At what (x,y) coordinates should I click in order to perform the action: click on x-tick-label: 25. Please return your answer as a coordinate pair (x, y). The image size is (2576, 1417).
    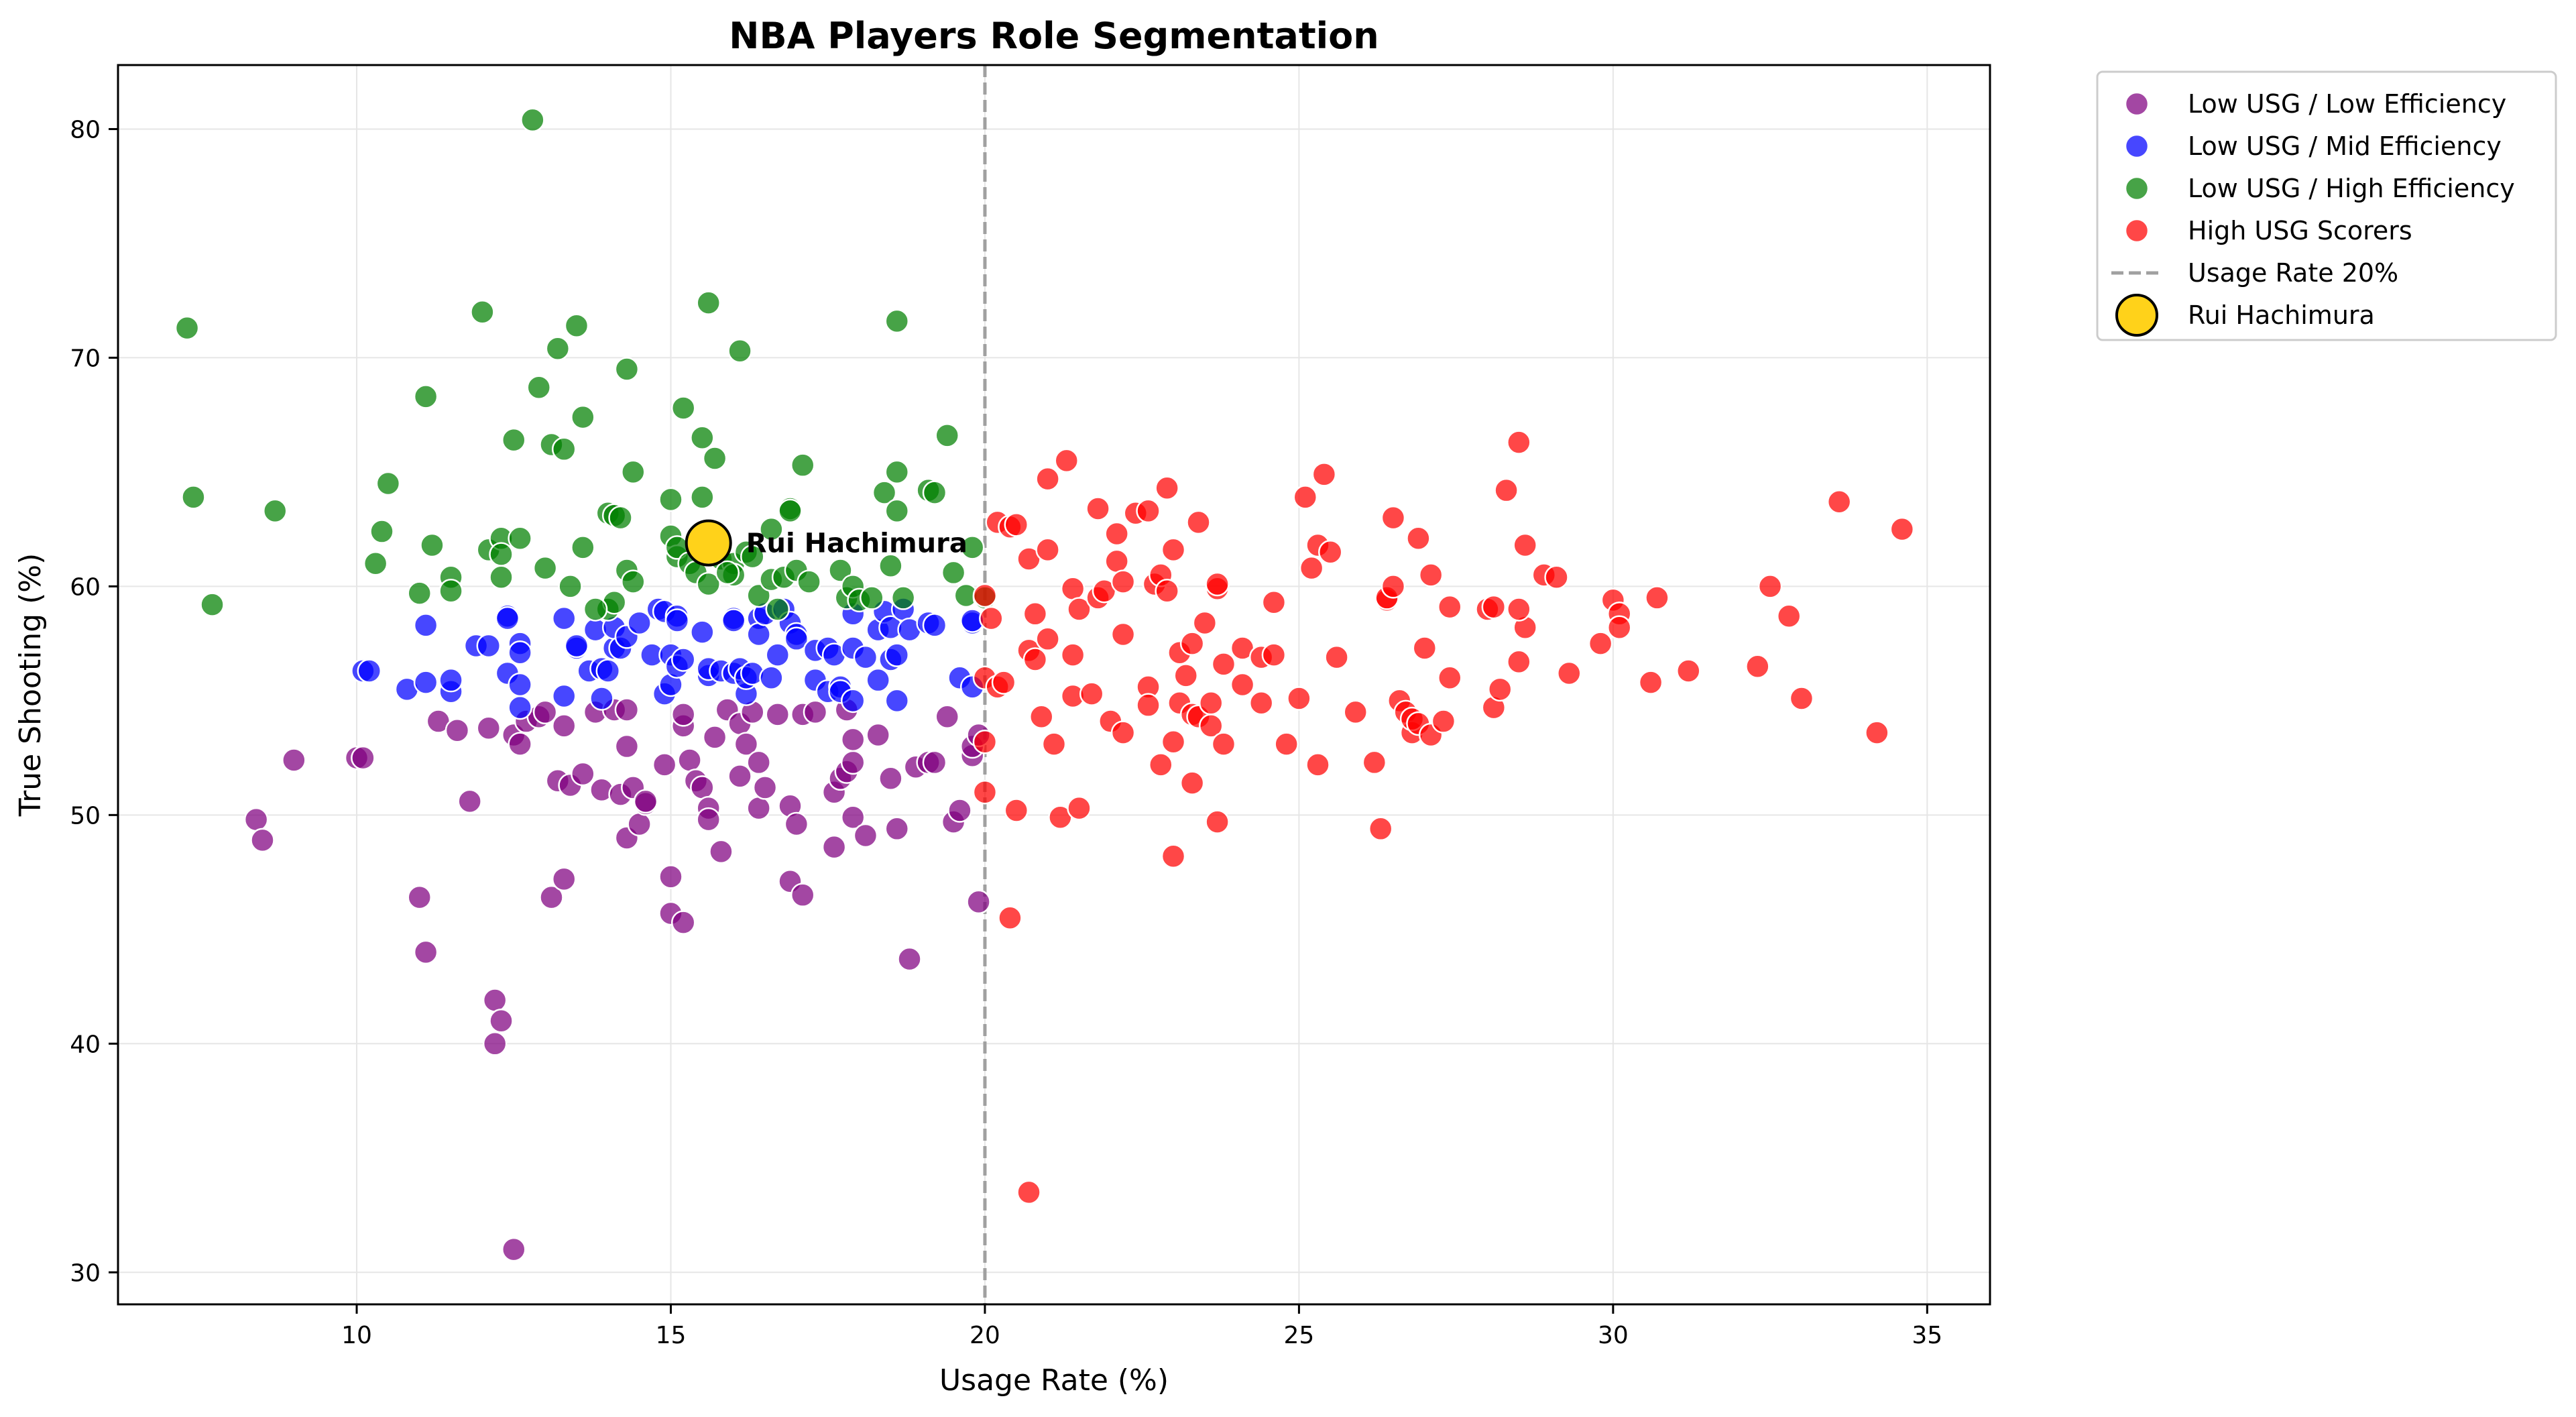
    Looking at the image, I should click on (1298, 1335).